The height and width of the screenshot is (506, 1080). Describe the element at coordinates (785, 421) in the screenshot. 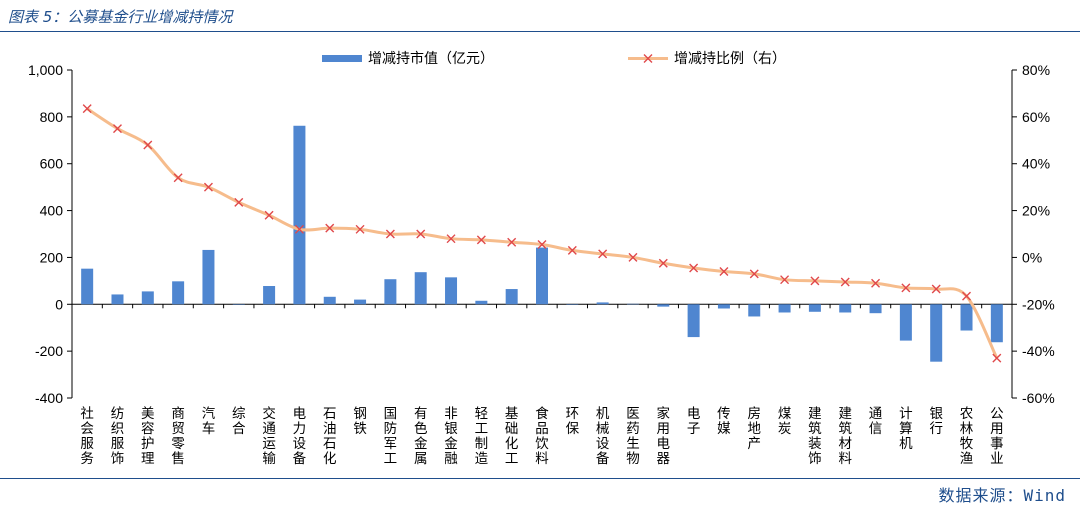

I see `category-label: 煤炭` at that location.